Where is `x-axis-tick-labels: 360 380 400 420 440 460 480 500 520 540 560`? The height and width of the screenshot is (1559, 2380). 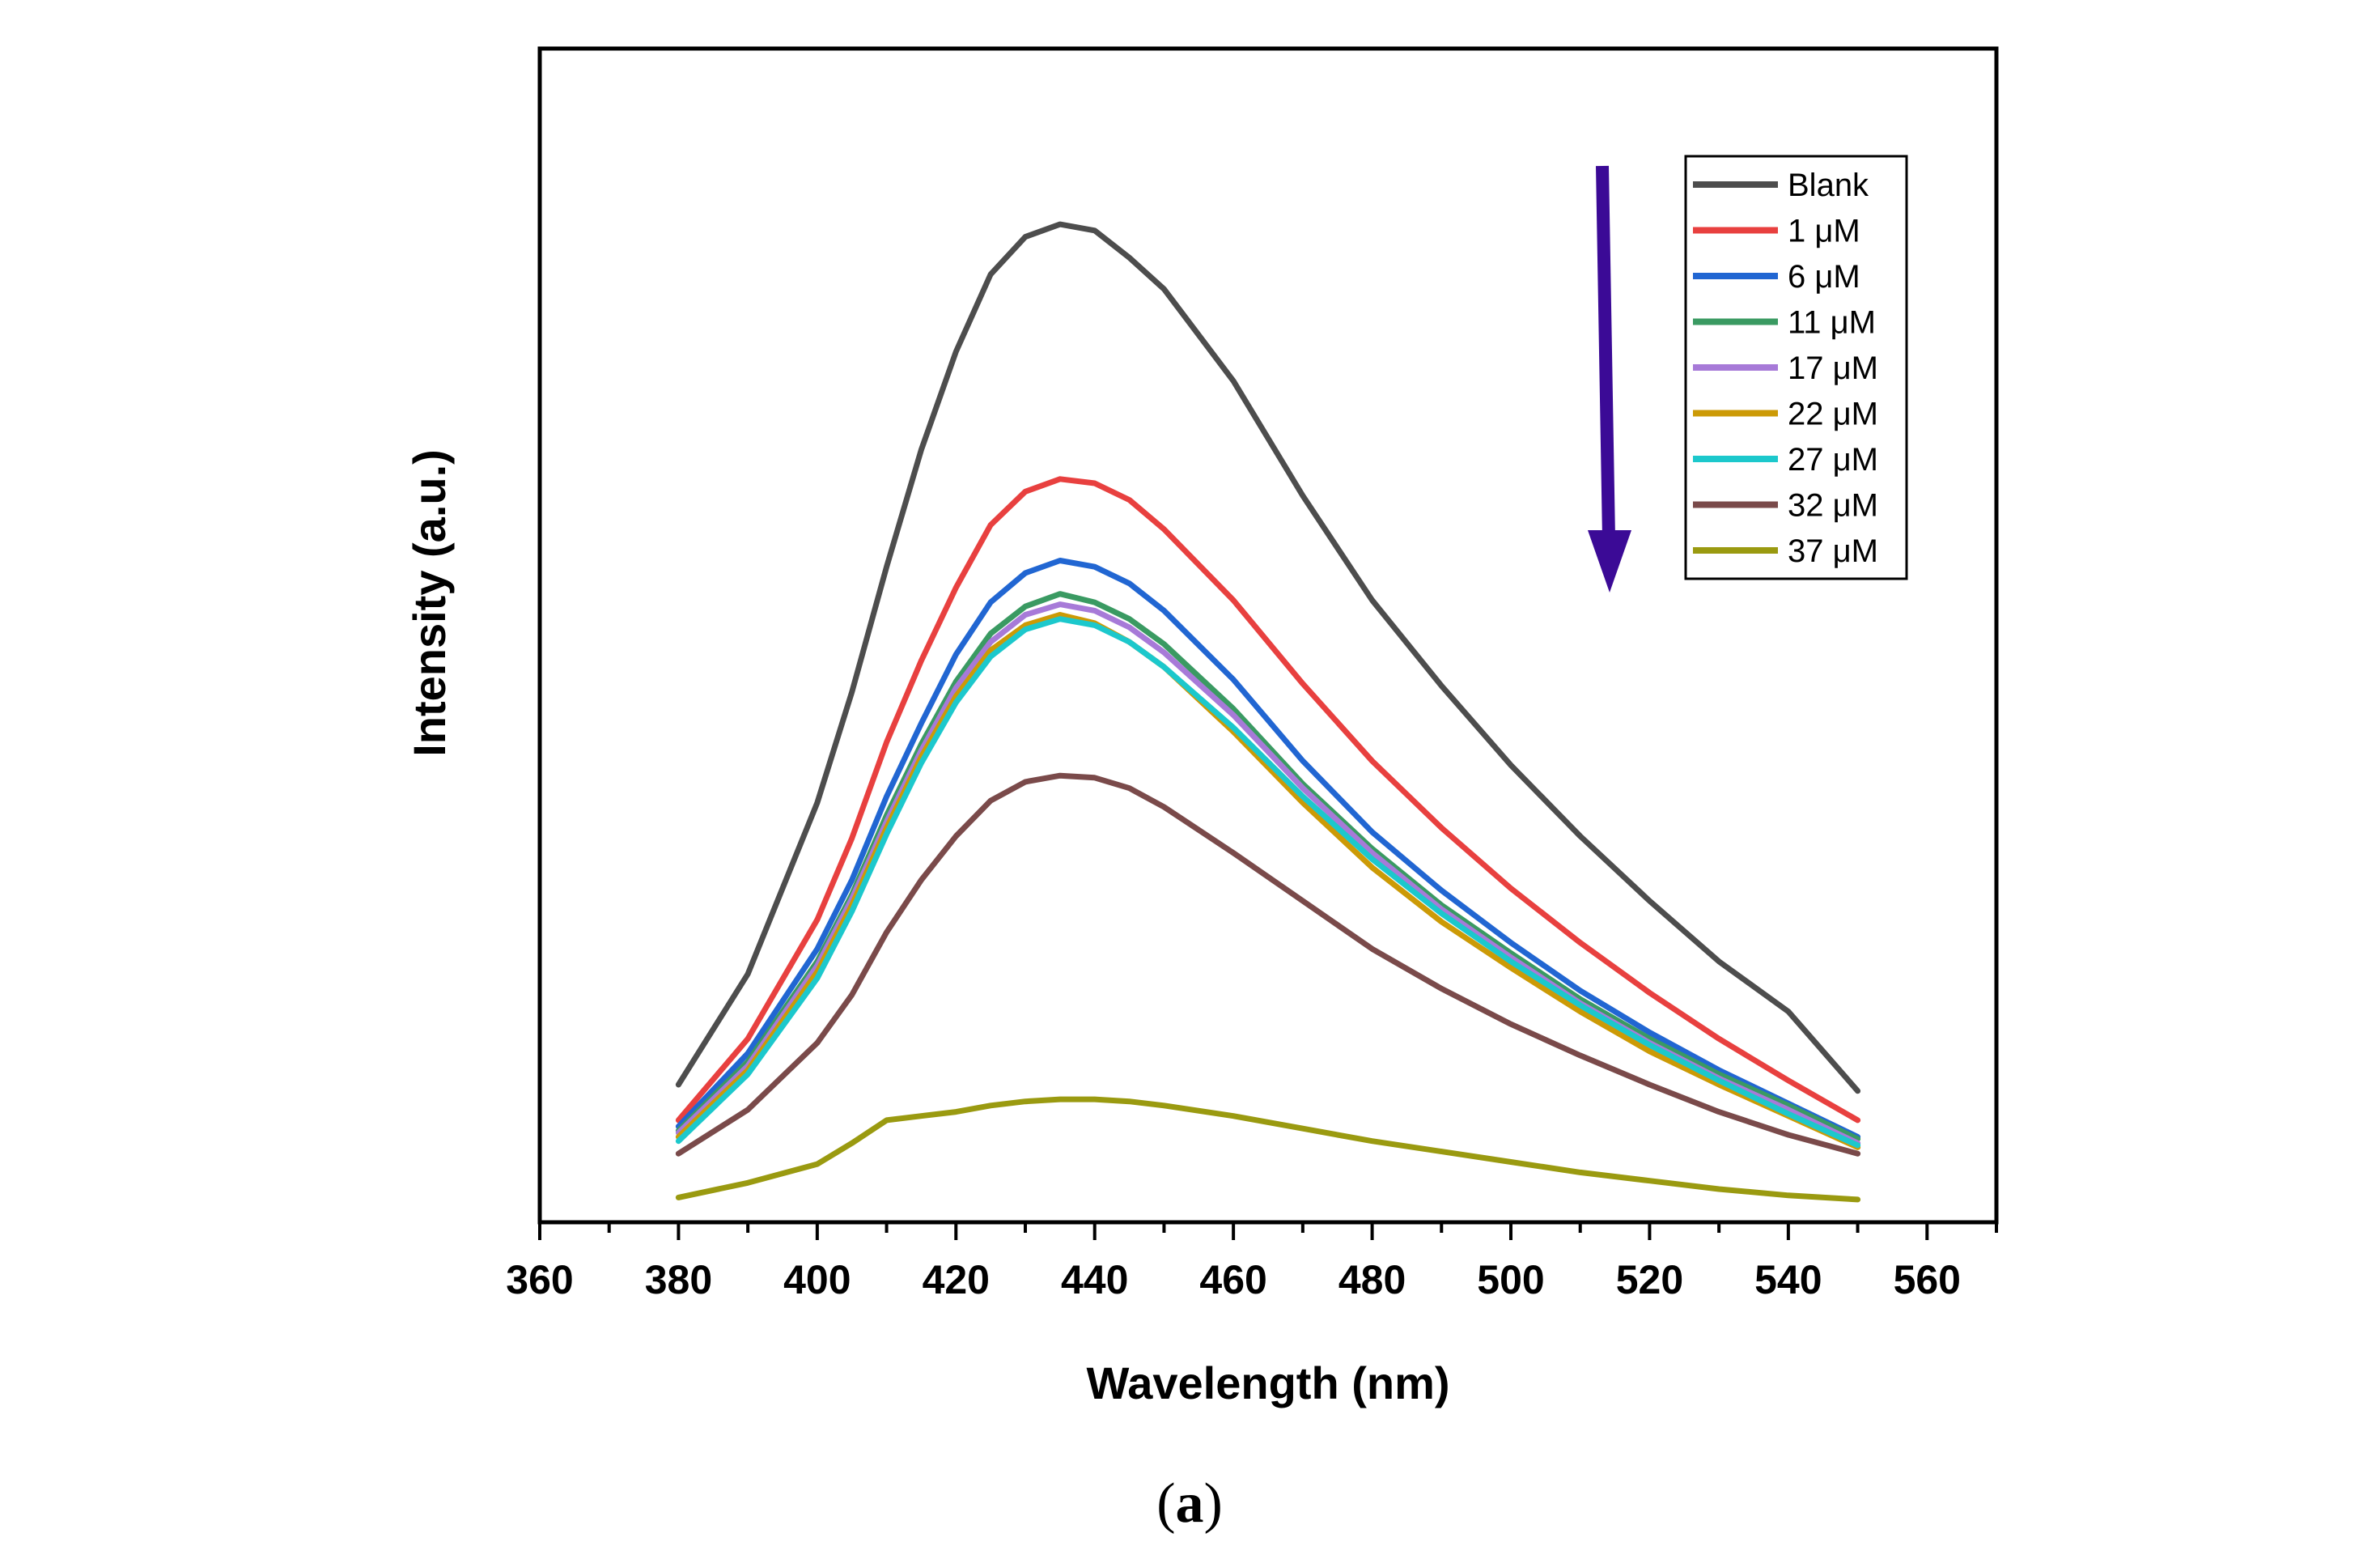
x-axis-tick-labels: 360 380 400 420 440 460 480 500 520 540 560 is located at coordinates (1234, 1279).